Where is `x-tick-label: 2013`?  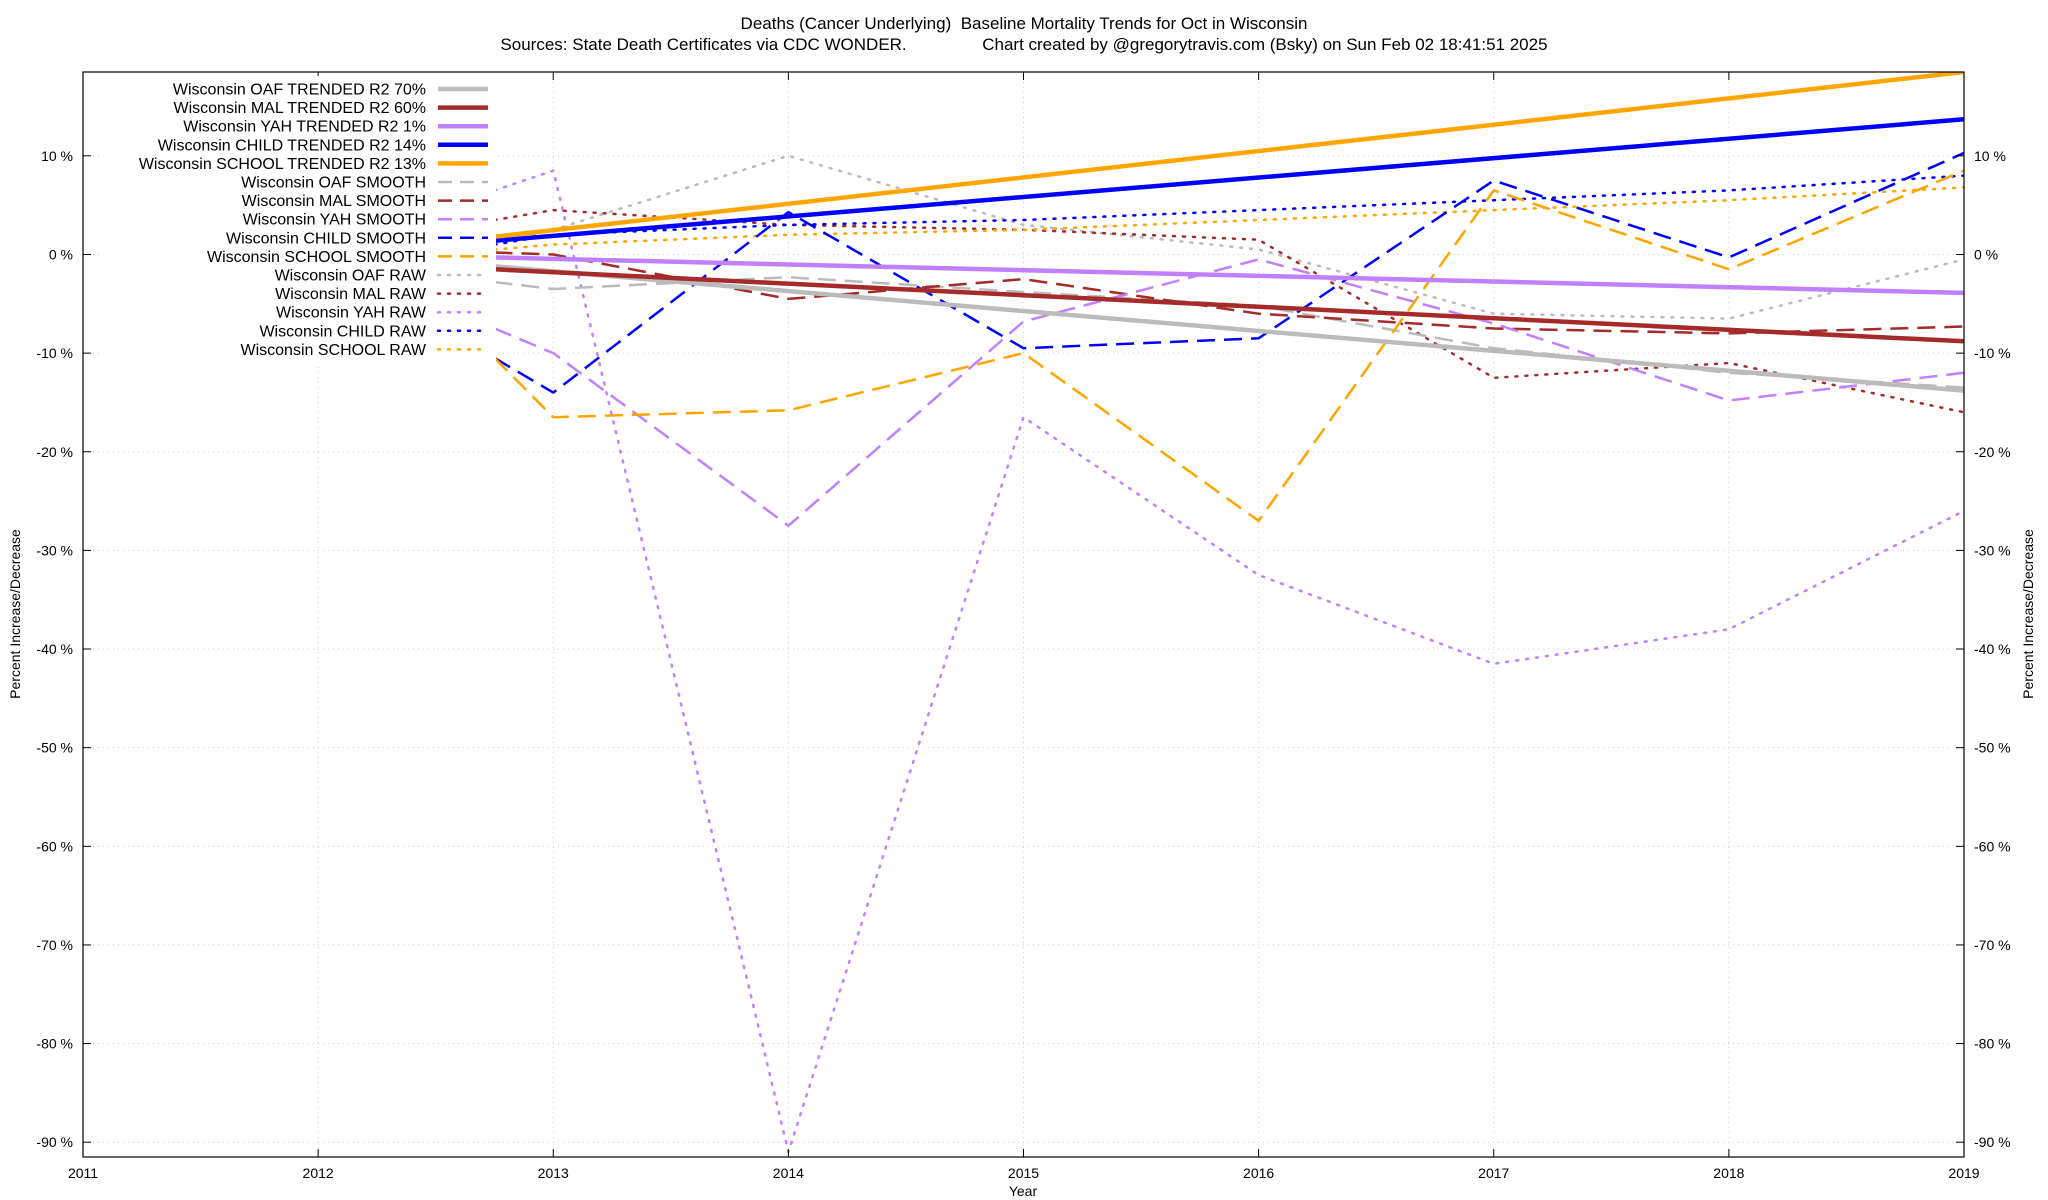
x-tick-label: 2013 is located at coordinates (553, 1173).